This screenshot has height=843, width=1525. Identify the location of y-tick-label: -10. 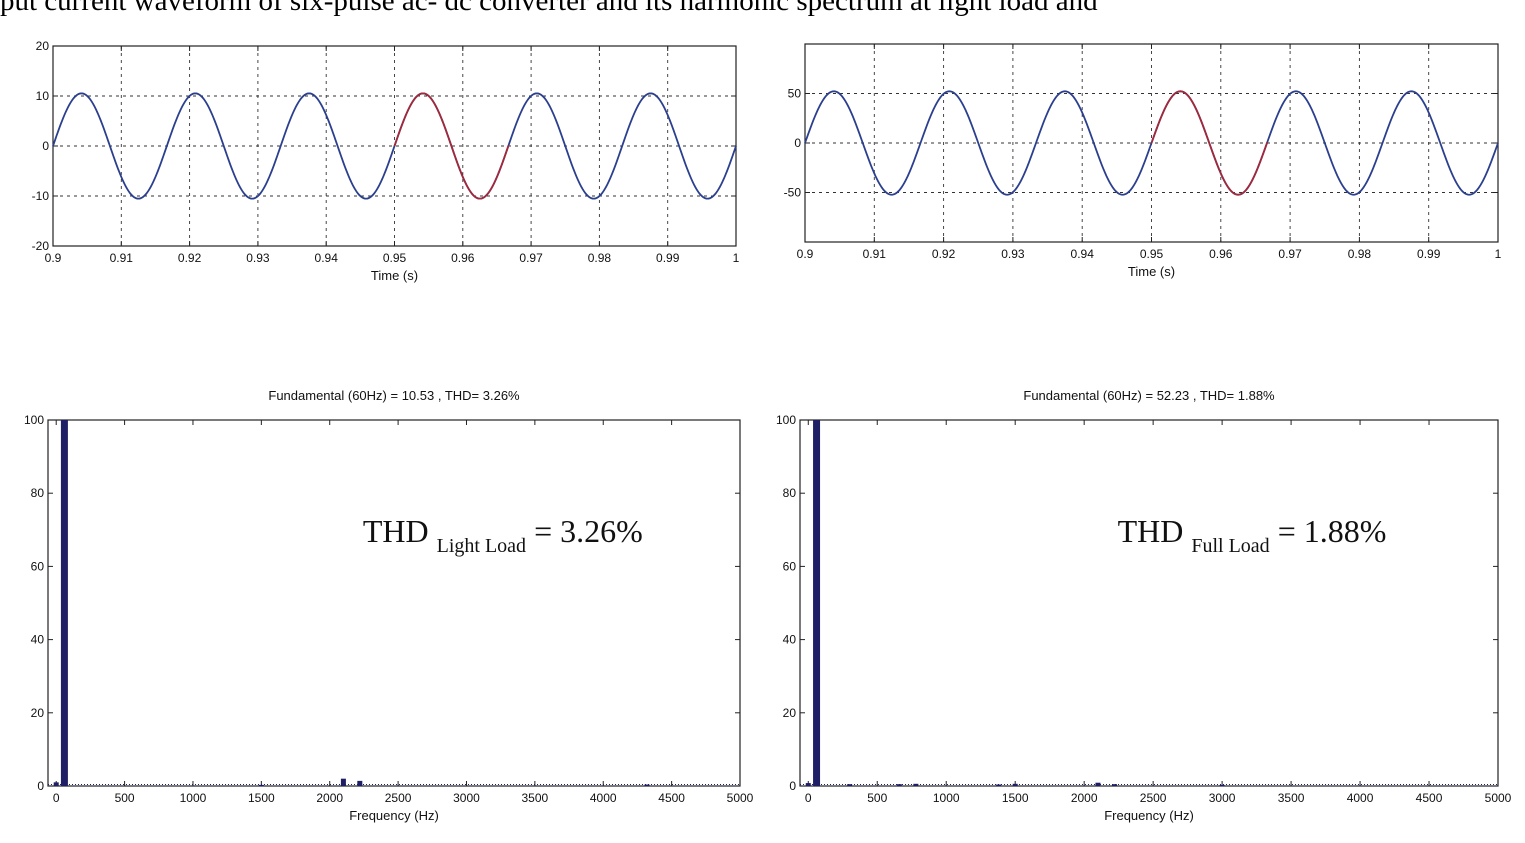
(41, 196).